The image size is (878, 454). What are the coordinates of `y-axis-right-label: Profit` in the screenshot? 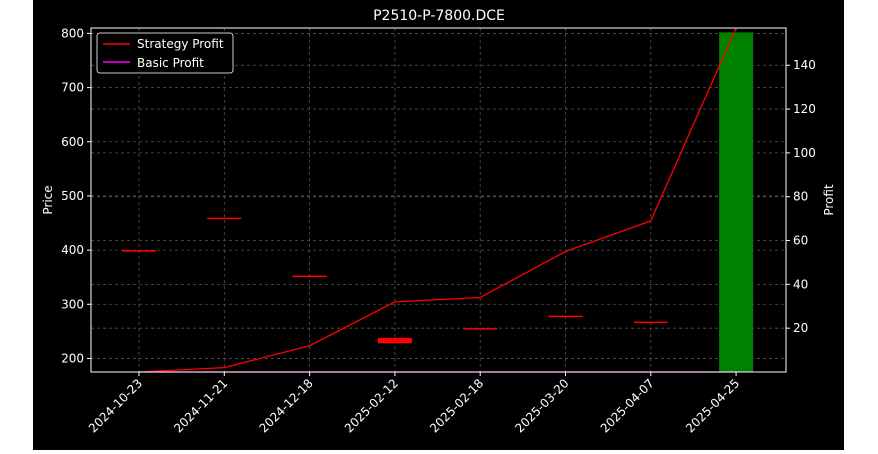 It's located at (829, 200).